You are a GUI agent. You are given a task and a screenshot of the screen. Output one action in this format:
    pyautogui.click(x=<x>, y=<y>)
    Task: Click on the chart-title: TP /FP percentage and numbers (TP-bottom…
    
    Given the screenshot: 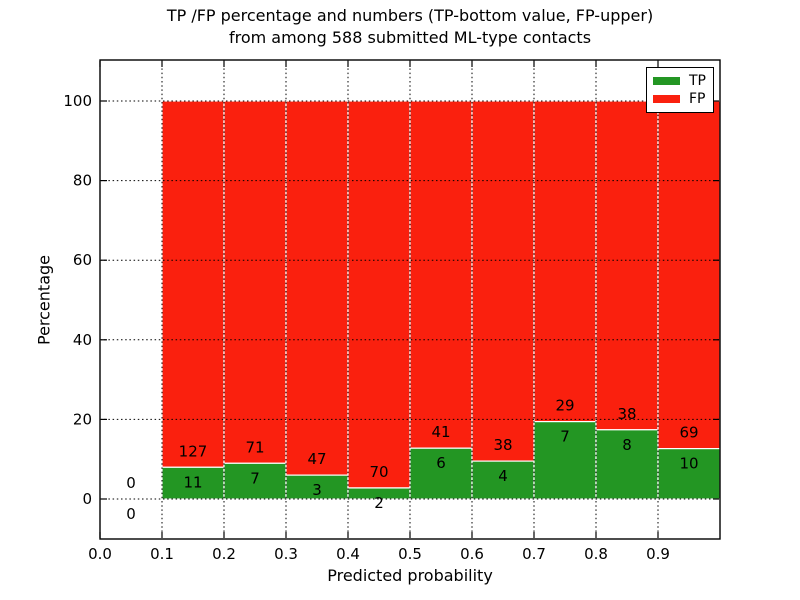 What is the action you would take?
    pyautogui.click(x=410, y=27)
    